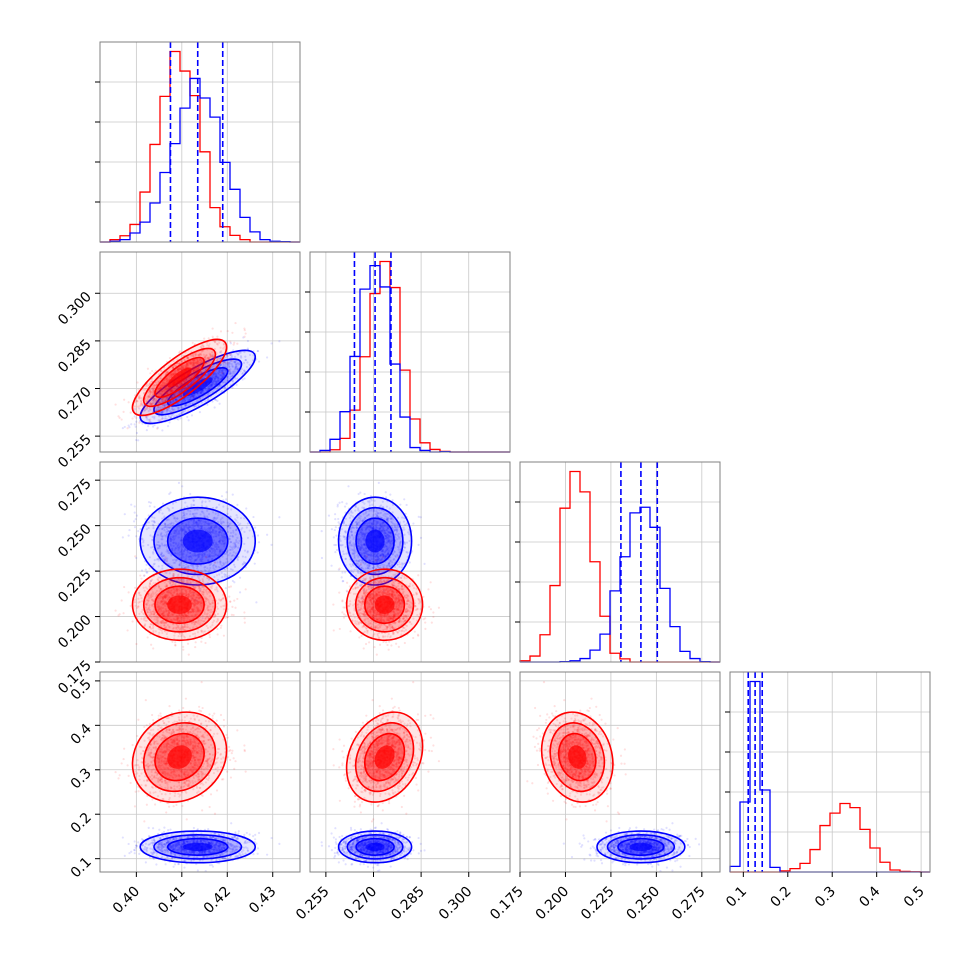 The width and height of the screenshot is (970, 970). Describe the element at coordinates (410, 359) in the screenshot. I see `histogram-blue` at that location.